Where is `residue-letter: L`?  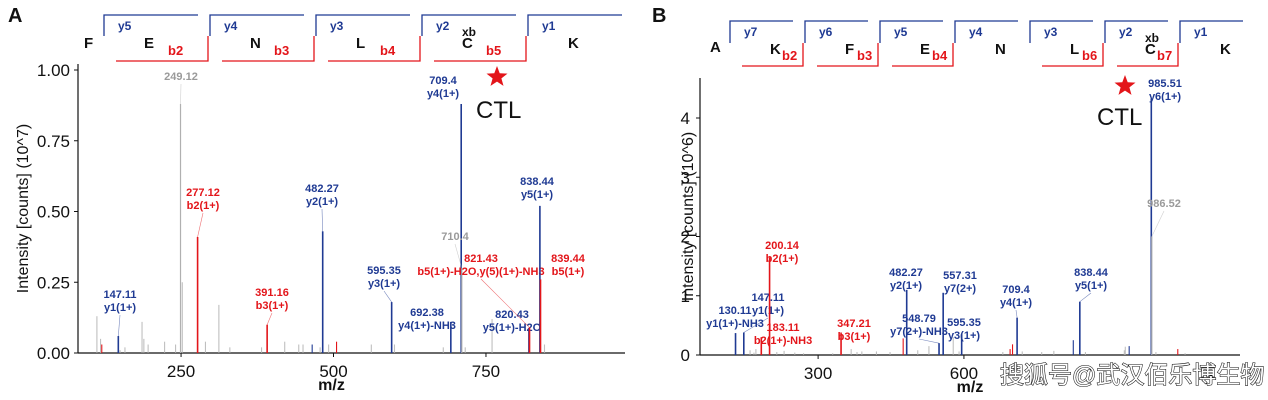 residue-letter: L is located at coordinates (360, 43).